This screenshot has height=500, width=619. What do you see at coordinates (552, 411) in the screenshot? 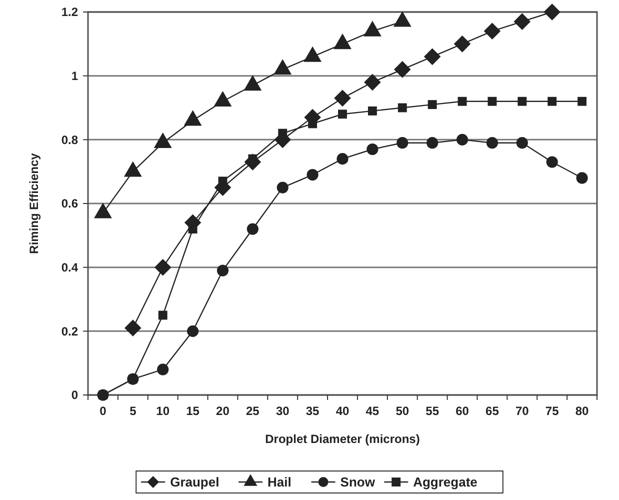
I see `x-tick-label: 75` at bounding box center [552, 411].